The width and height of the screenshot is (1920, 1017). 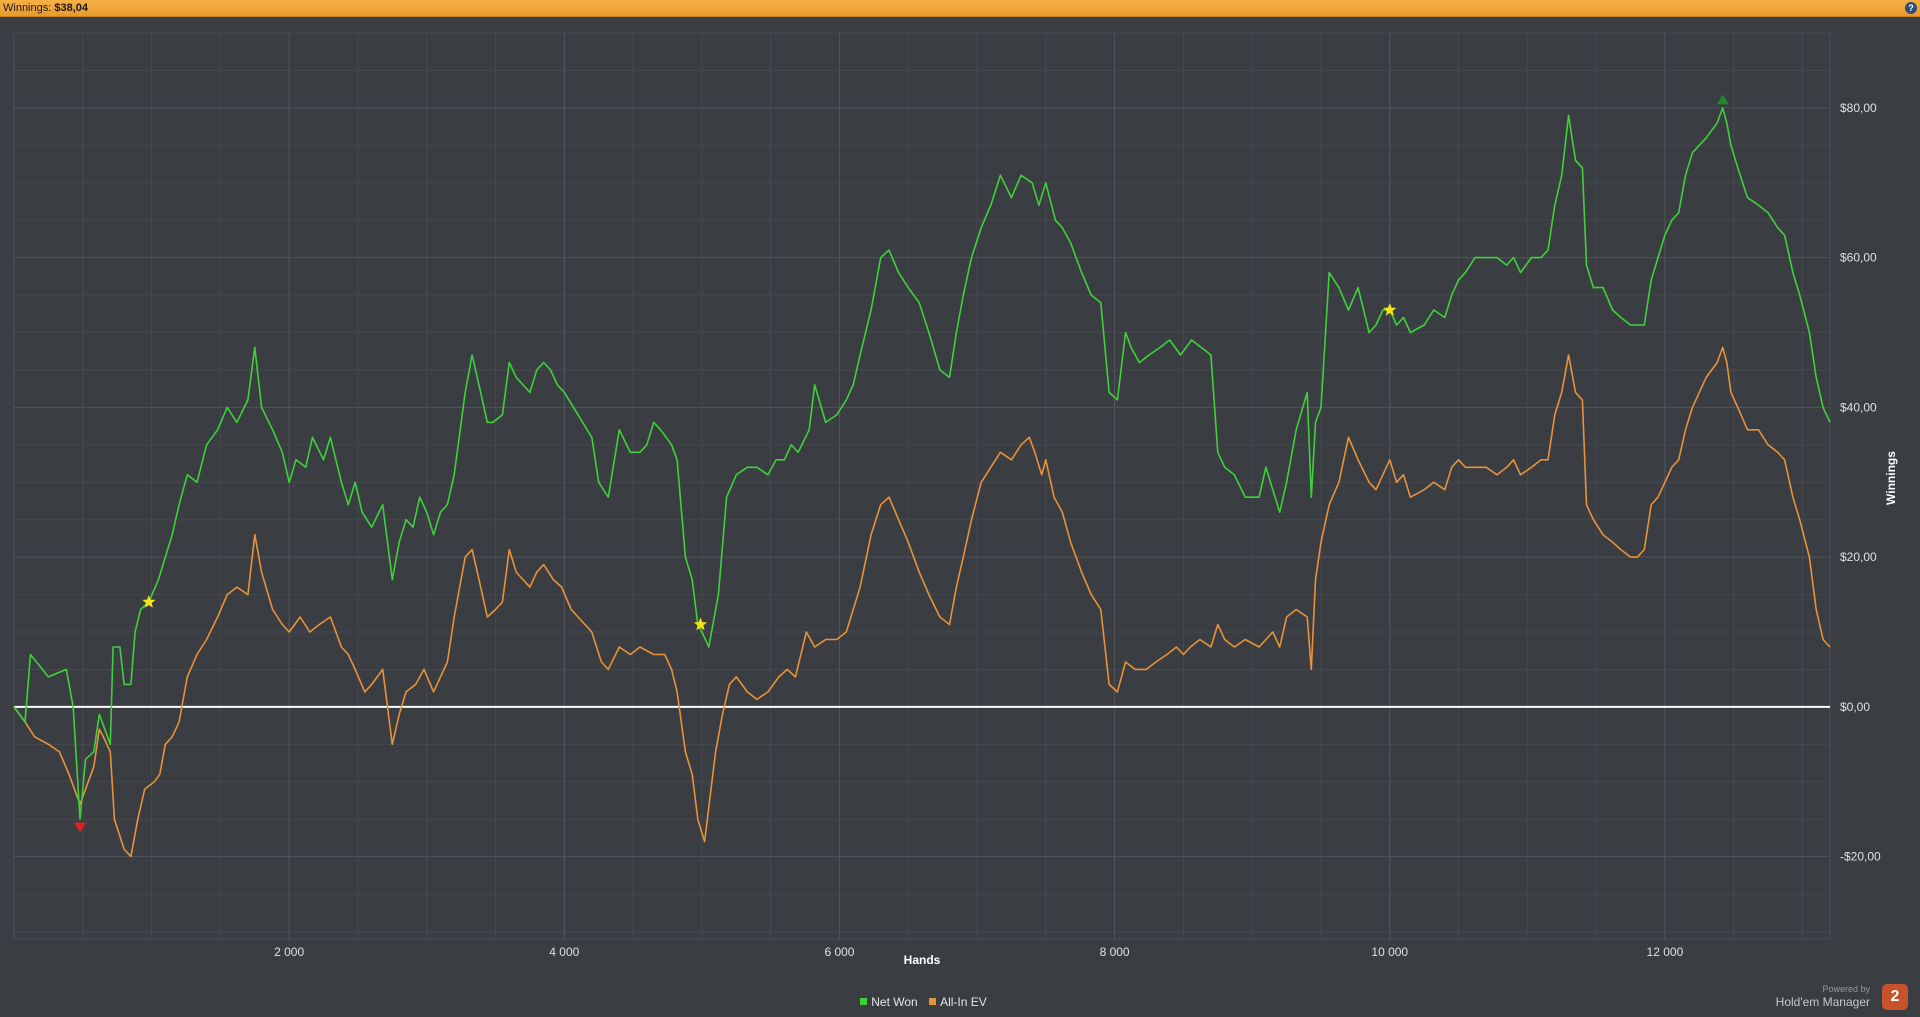 What do you see at coordinates (1846, 989) in the screenshot?
I see `powered-by-text: Powered by` at bounding box center [1846, 989].